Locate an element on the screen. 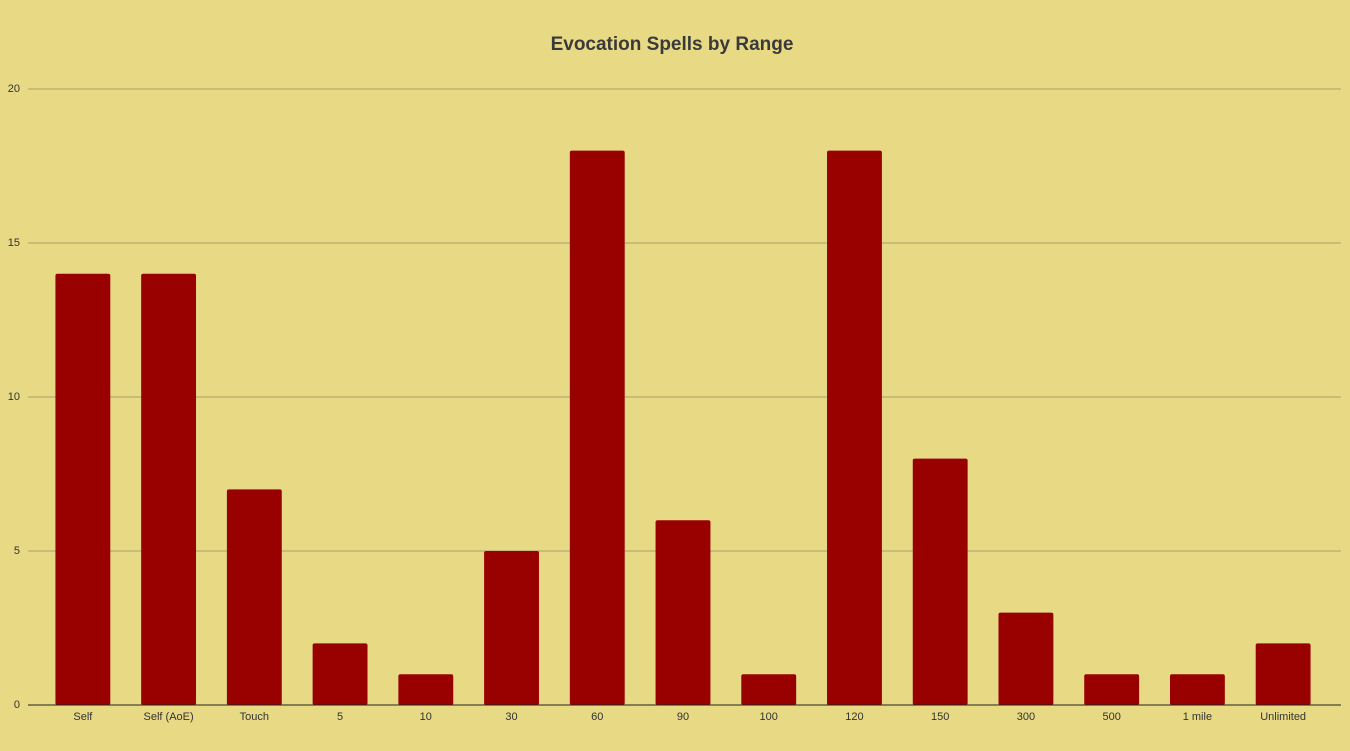  x-tick-label: 120 is located at coordinates (854, 717).